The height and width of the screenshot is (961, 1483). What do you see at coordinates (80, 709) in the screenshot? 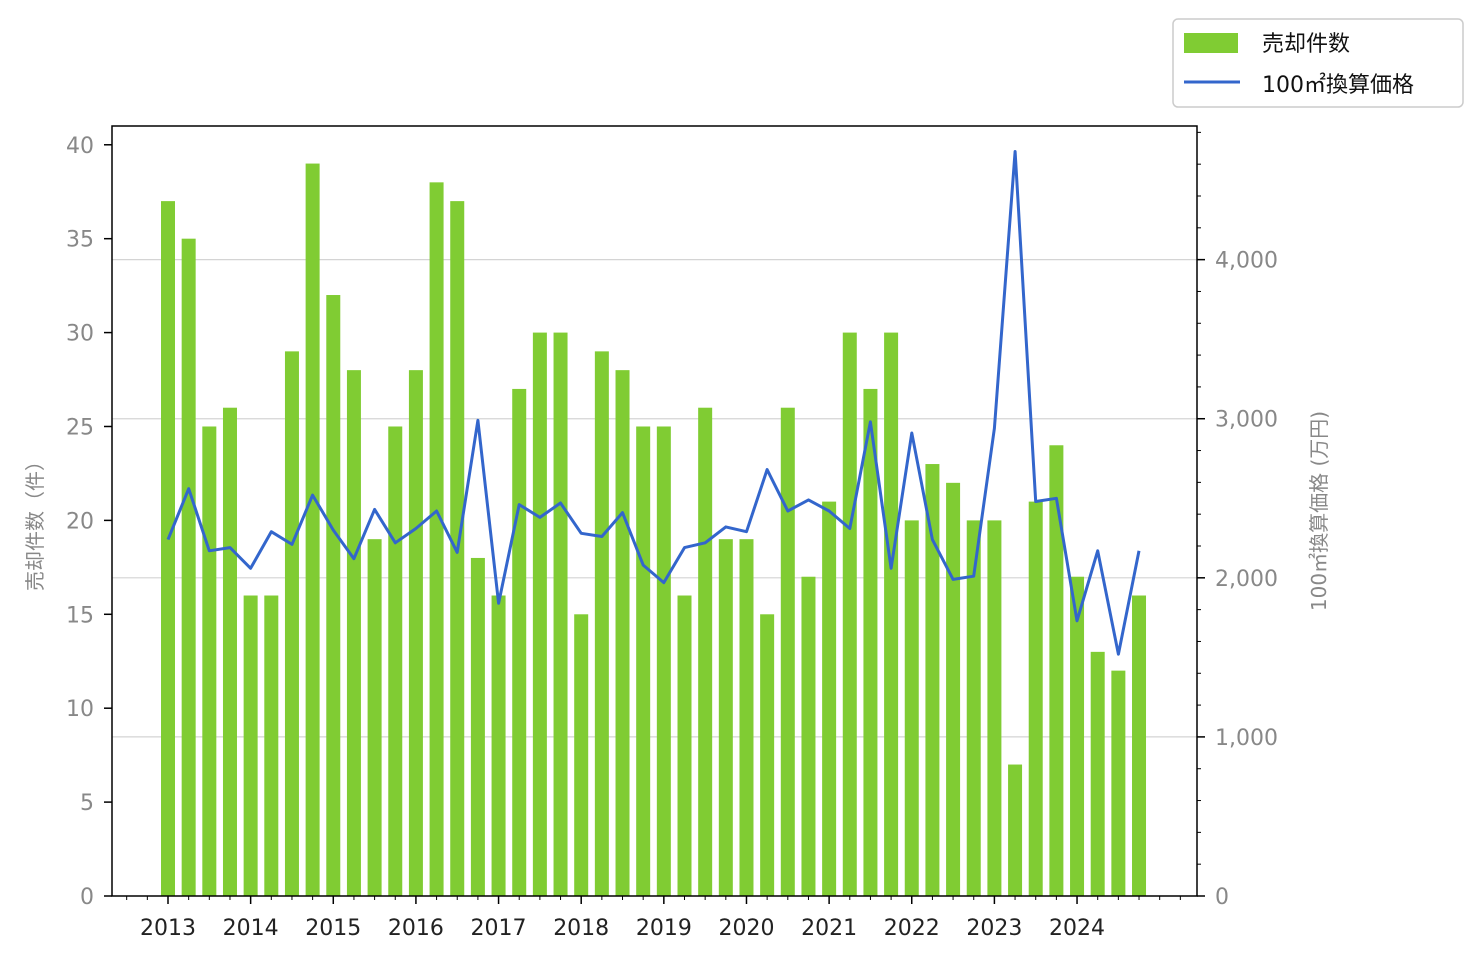
I see `left-tick-label: 10` at bounding box center [80, 709].